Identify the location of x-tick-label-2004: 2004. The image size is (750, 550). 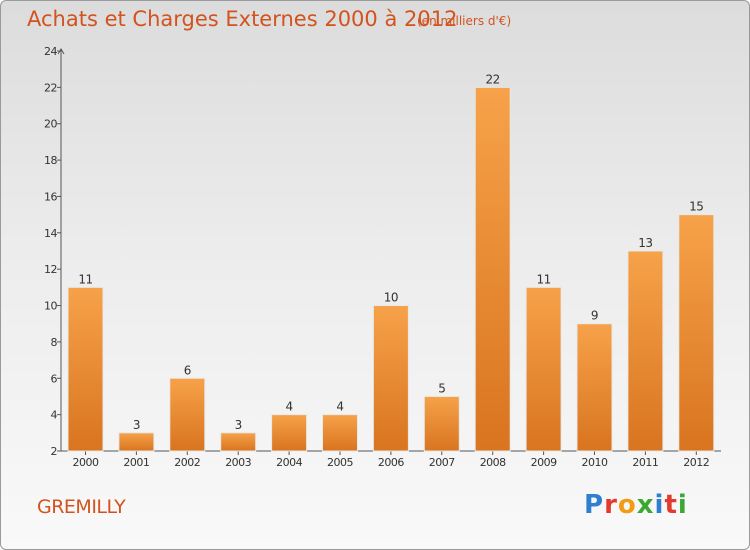
(289, 462).